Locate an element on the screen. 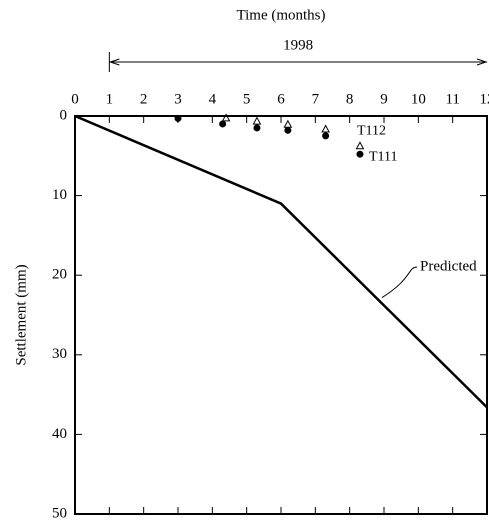 The image size is (489, 527). x-tick-label: 8 is located at coordinates (350, 99).